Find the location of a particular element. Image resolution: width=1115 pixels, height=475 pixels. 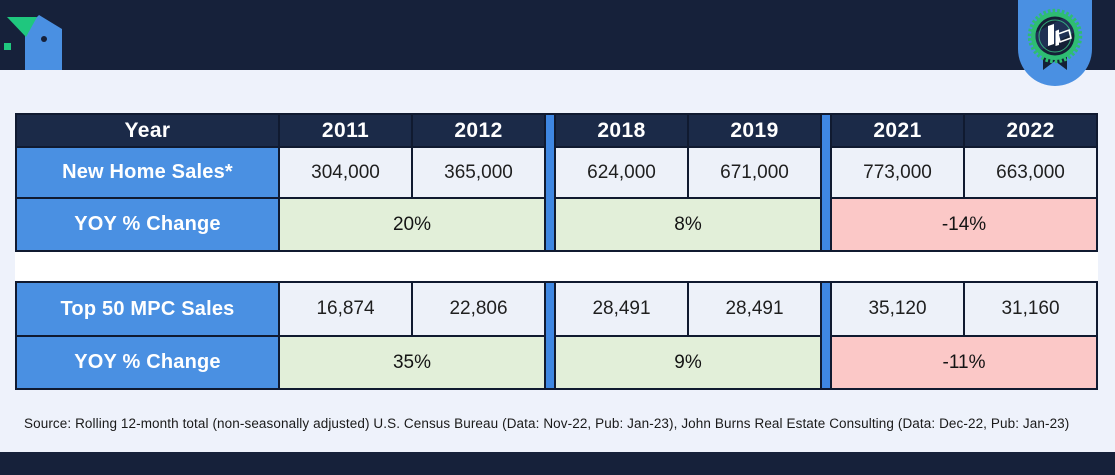

row-label-new-home-sales: New Home Sales* is located at coordinates (147, 172).